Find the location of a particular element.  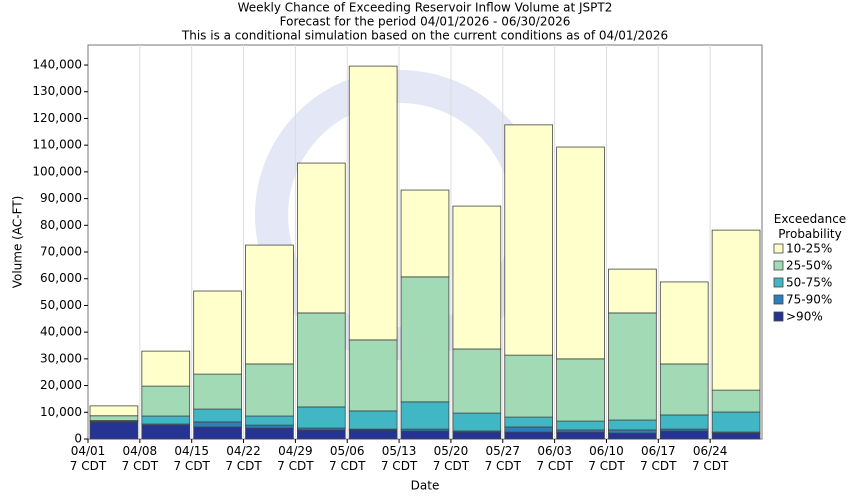

y-tick-label: 20,000 is located at coordinates (61, 385).